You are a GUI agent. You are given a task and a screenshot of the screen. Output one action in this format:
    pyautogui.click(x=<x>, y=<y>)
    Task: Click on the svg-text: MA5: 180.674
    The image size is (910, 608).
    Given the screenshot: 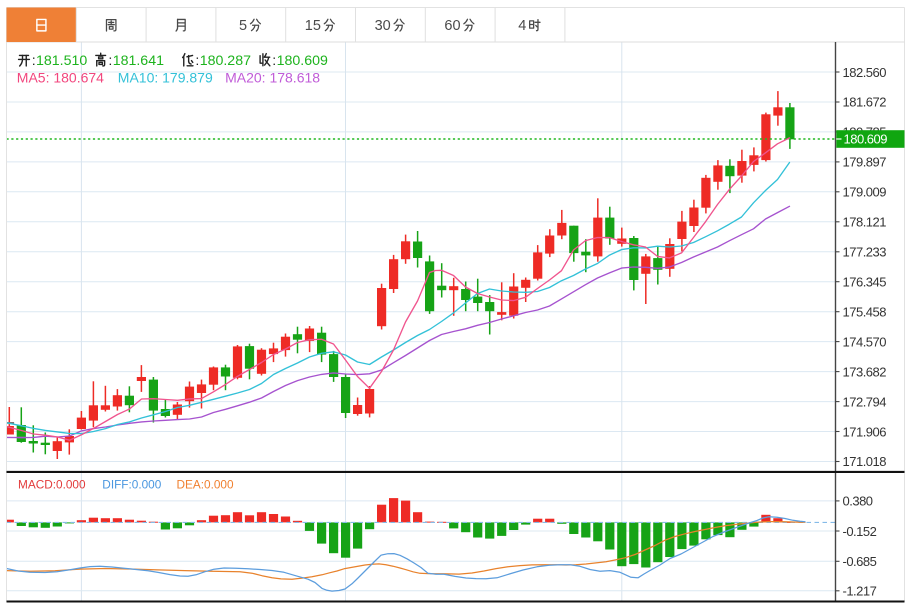 What is the action you would take?
    pyautogui.click(x=60, y=78)
    